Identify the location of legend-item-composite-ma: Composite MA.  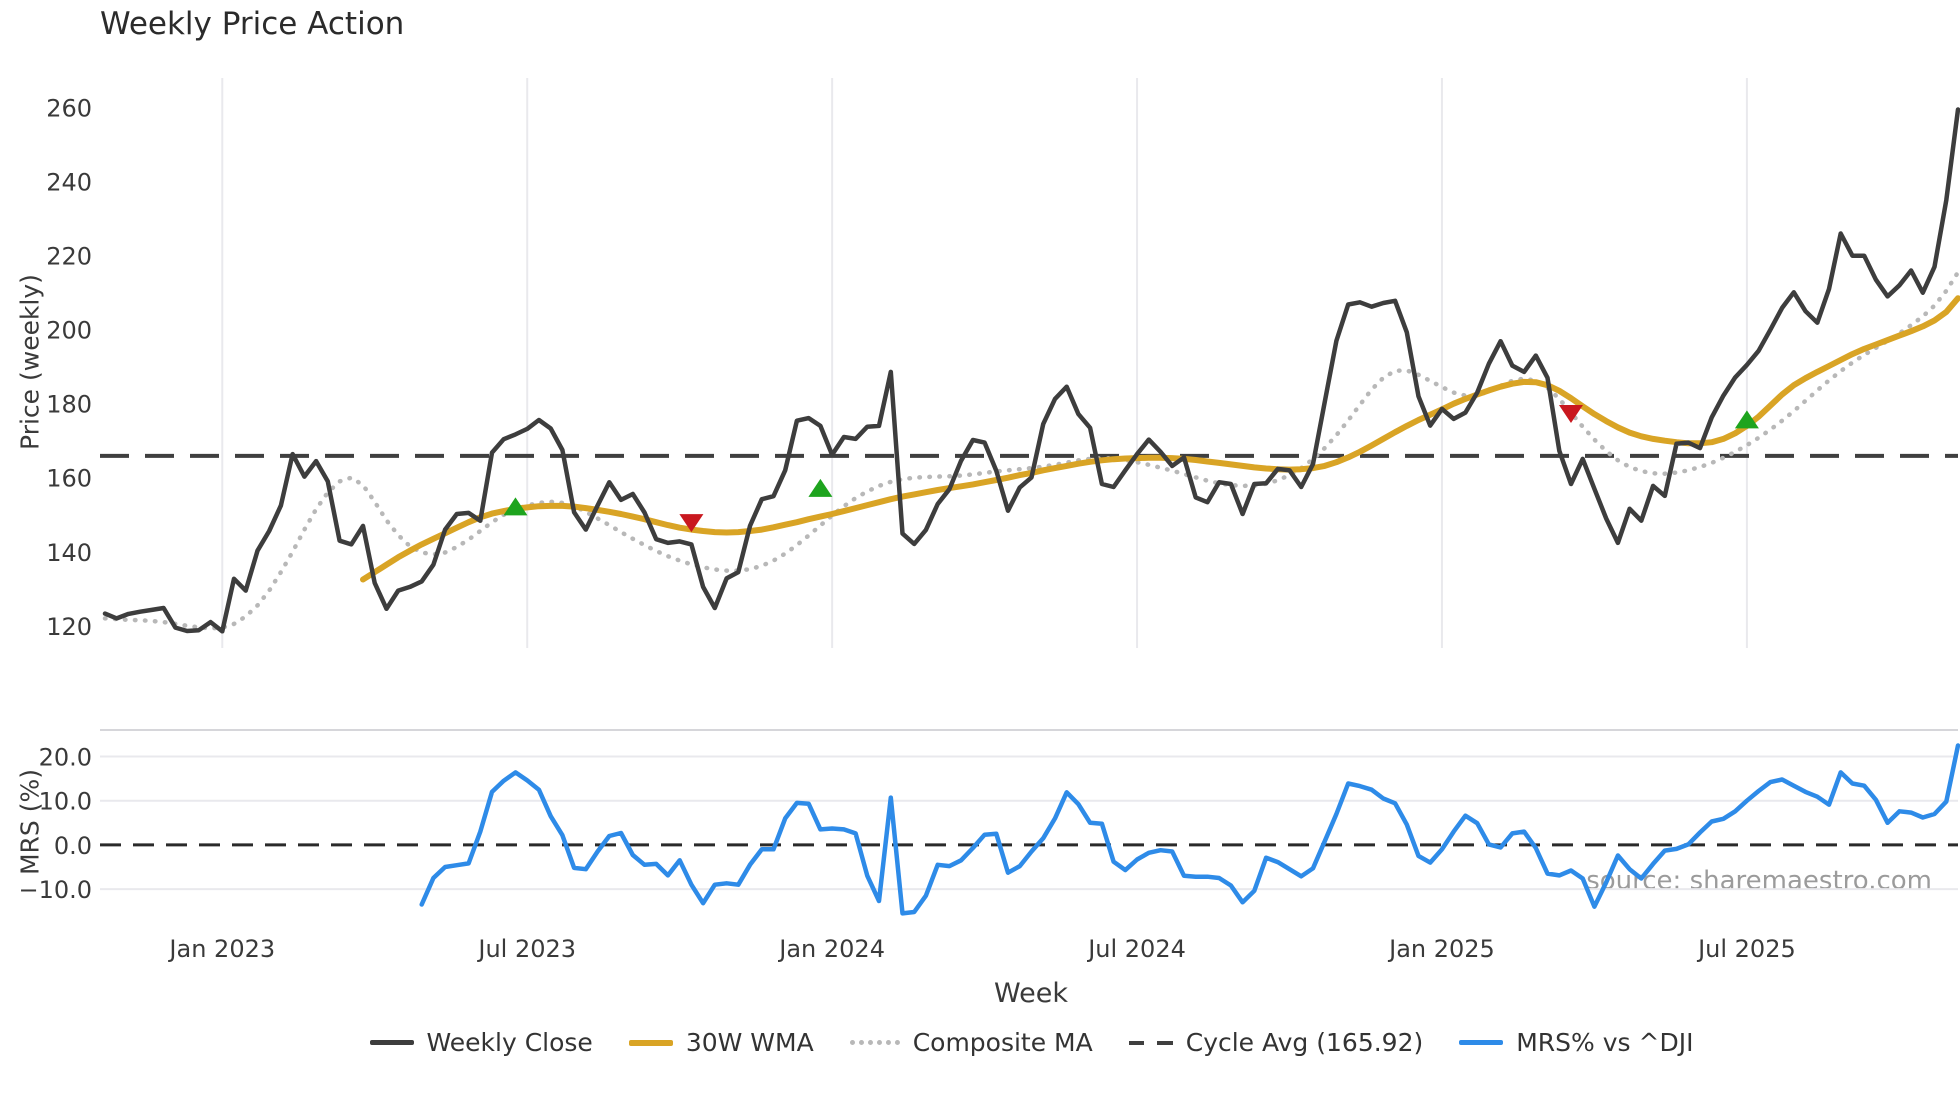
(971, 1042).